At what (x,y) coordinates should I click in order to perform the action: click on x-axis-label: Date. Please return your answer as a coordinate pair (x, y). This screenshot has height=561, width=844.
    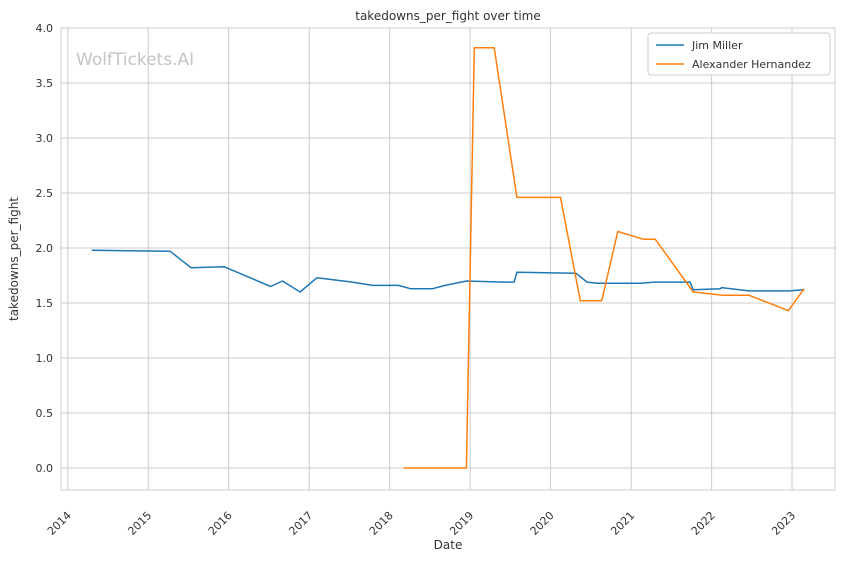
    Looking at the image, I should click on (448, 545).